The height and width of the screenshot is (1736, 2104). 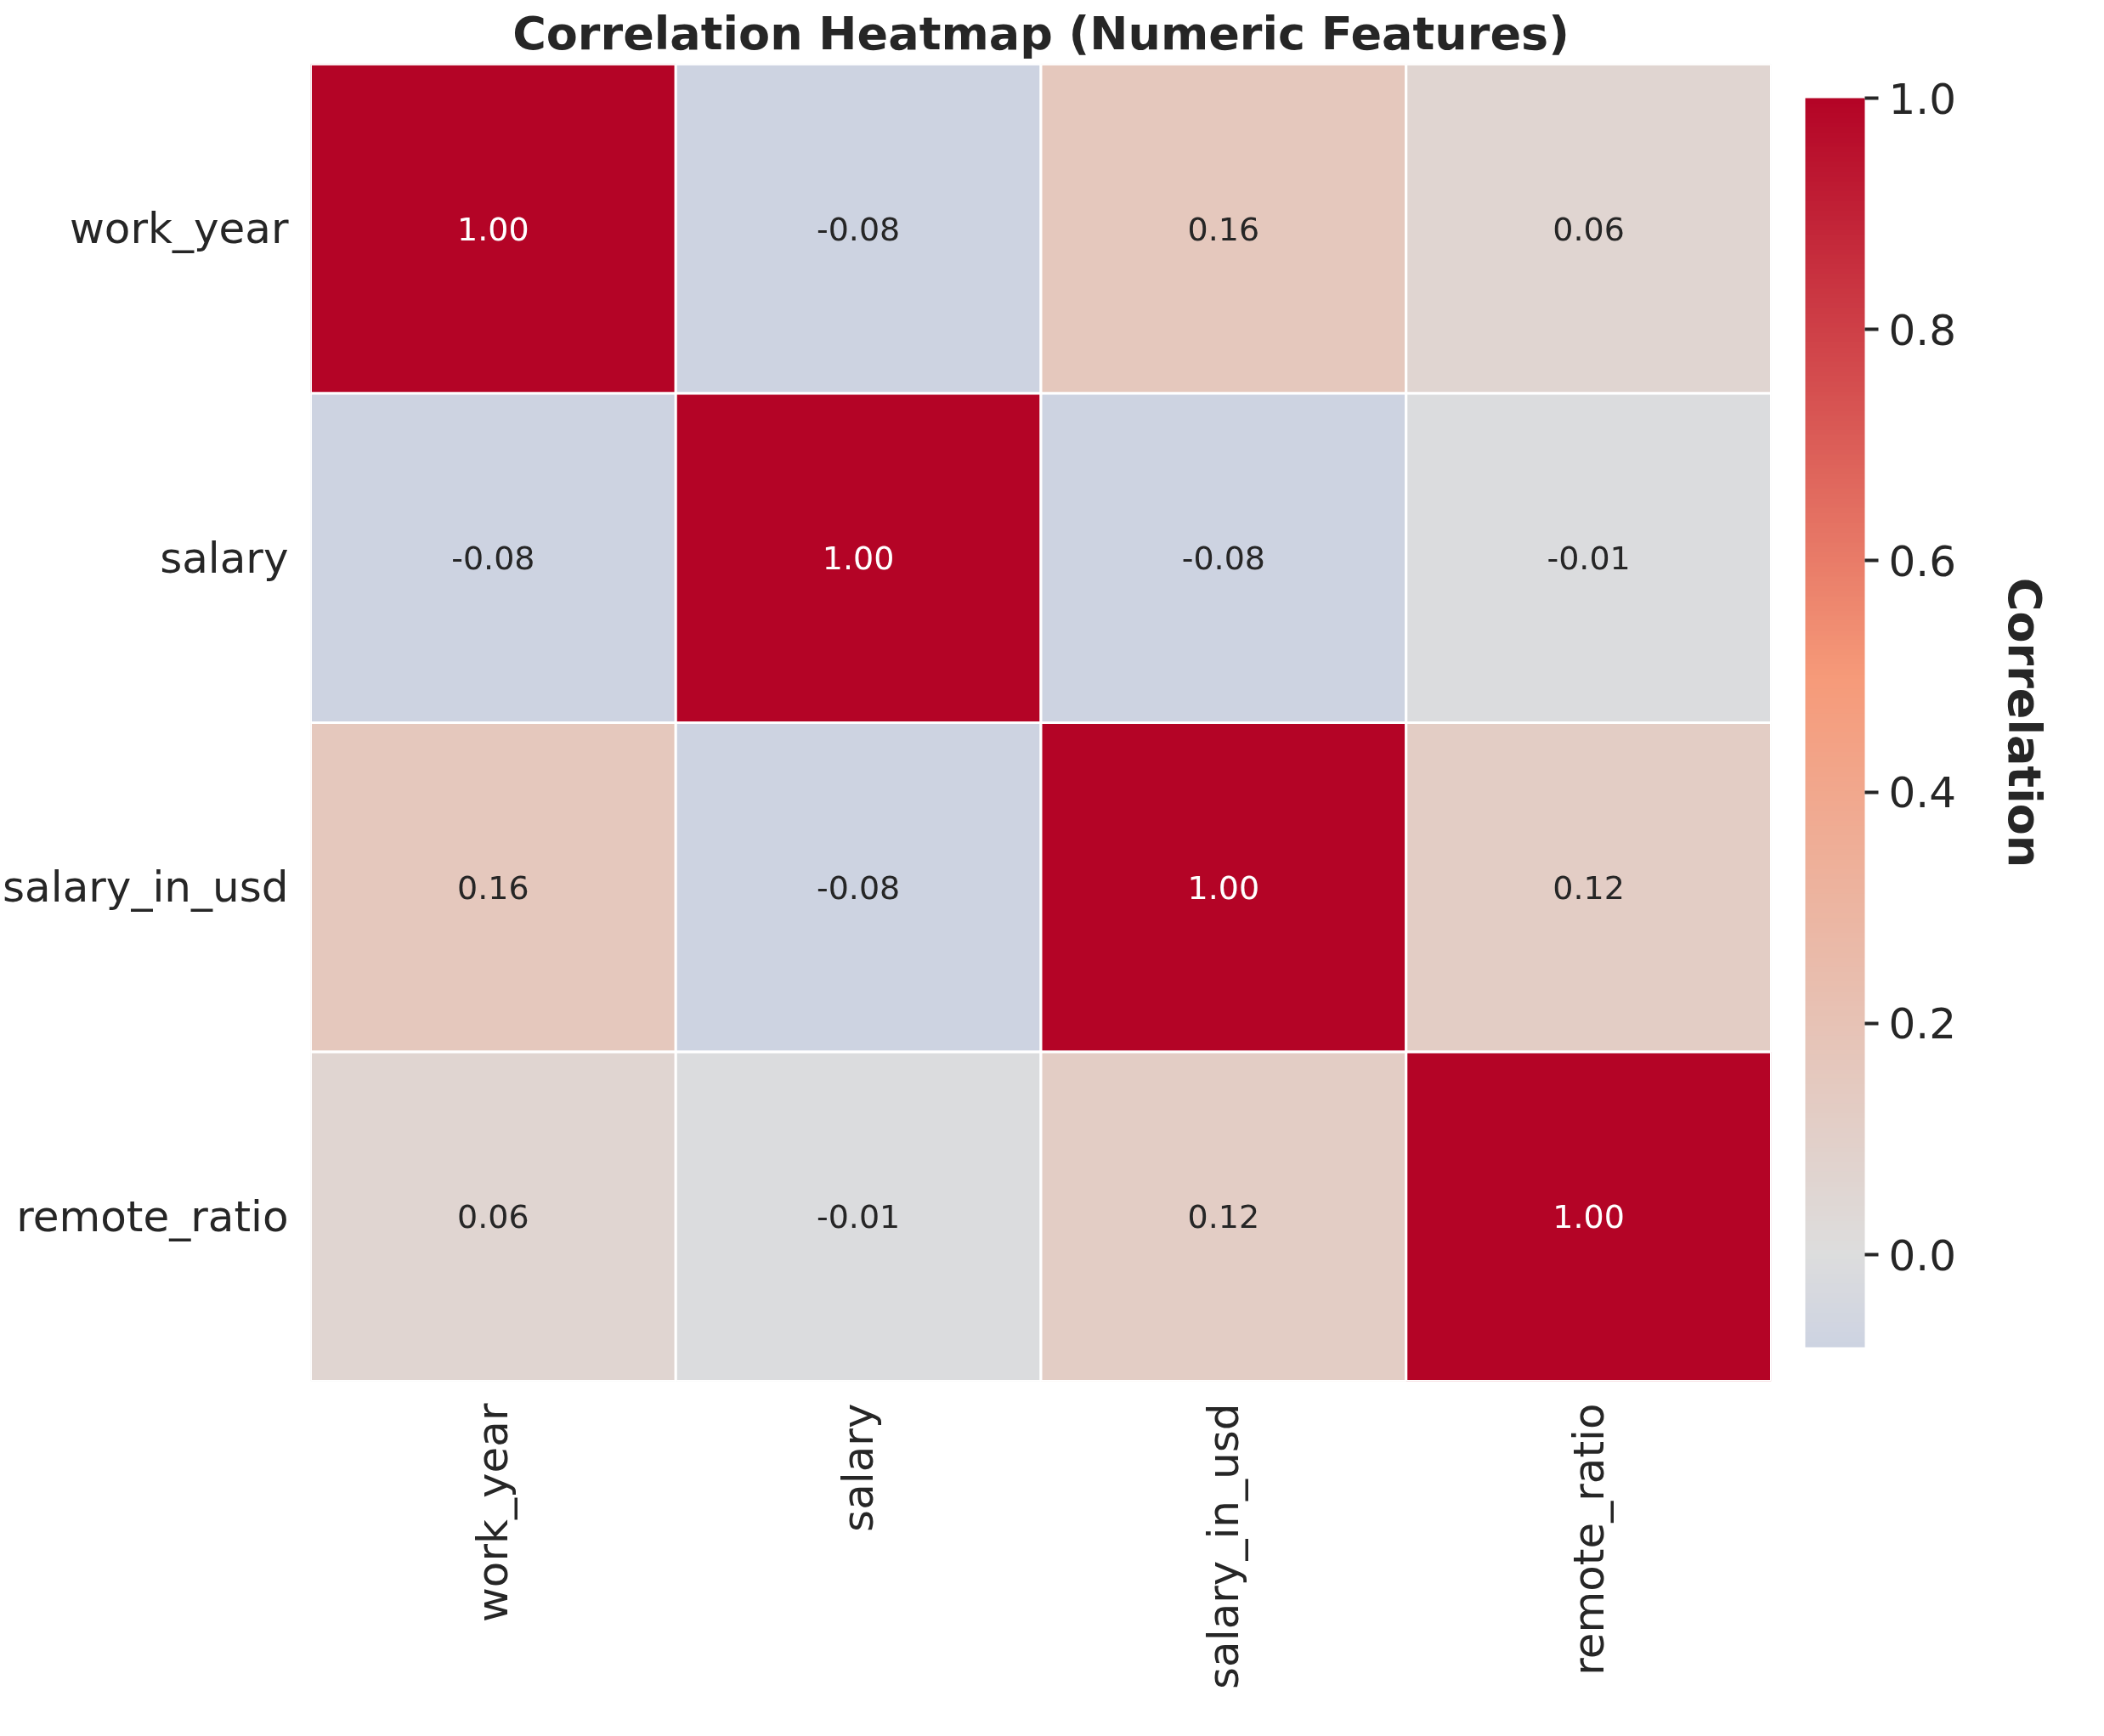 What do you see at coordinates (1922, 561) in the screenshot?
I see `color-bar-label: 0.6` at bounding box center [1922, 561].